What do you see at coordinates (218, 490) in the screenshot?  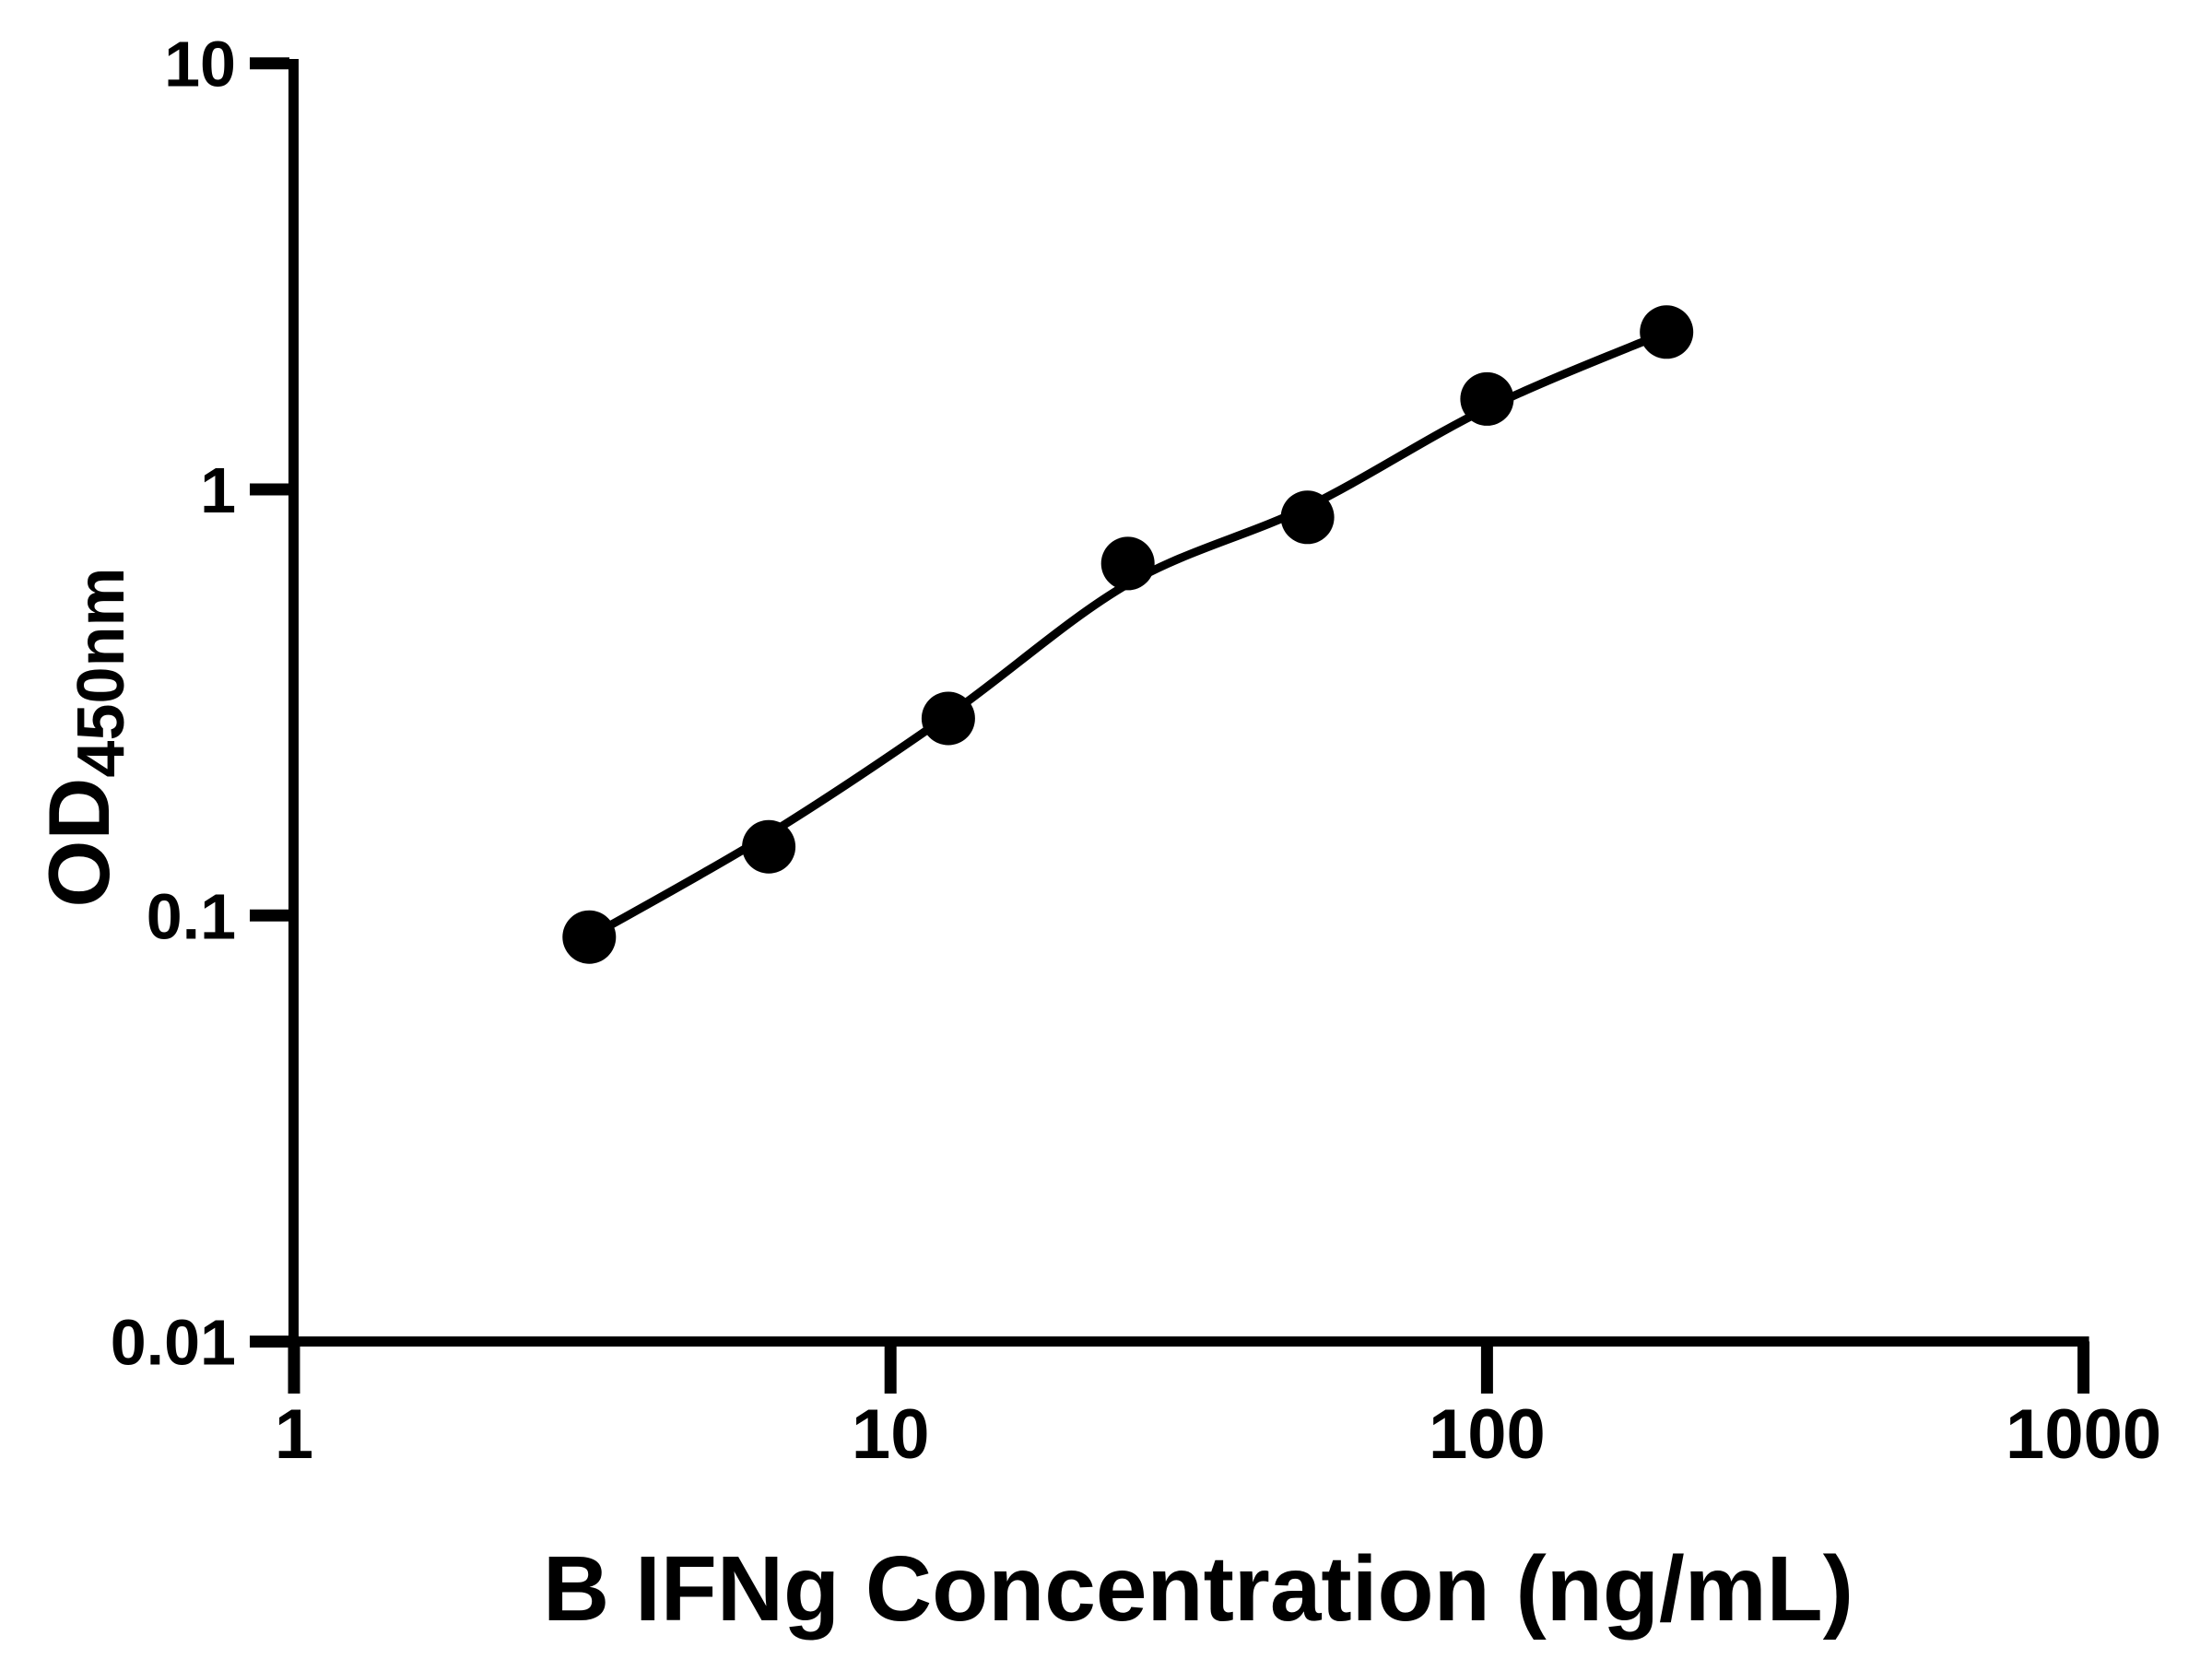 I see `y-tick-label: 1` at bounding box center [218, 490].